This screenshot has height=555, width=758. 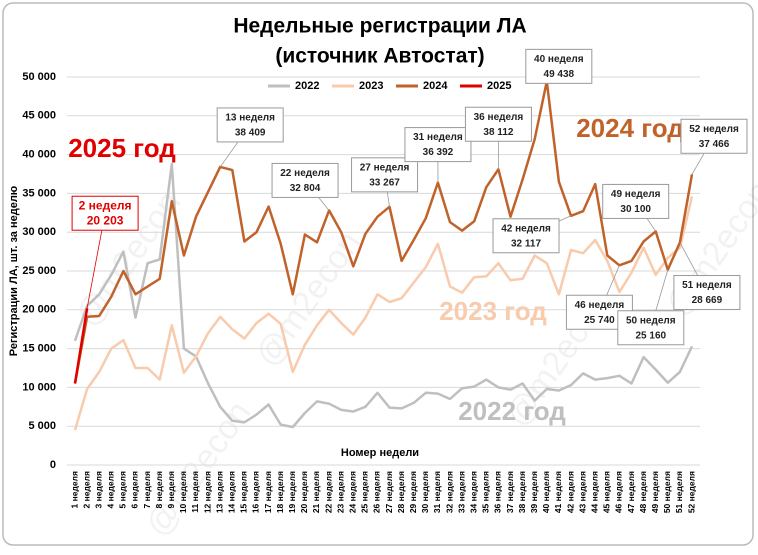 What do you see at coordinates (105, 205) in the screenshot?
I see `callout-week: 2 неделя` at bounding box center [105, 205].